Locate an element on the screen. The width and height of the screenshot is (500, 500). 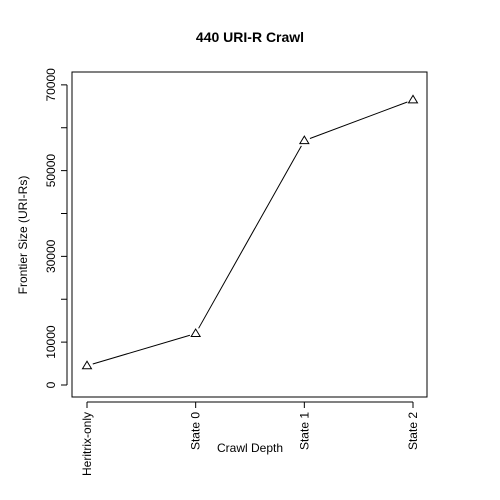
x-tick-label: Heritrix-only is located at coordinates (87, 444).